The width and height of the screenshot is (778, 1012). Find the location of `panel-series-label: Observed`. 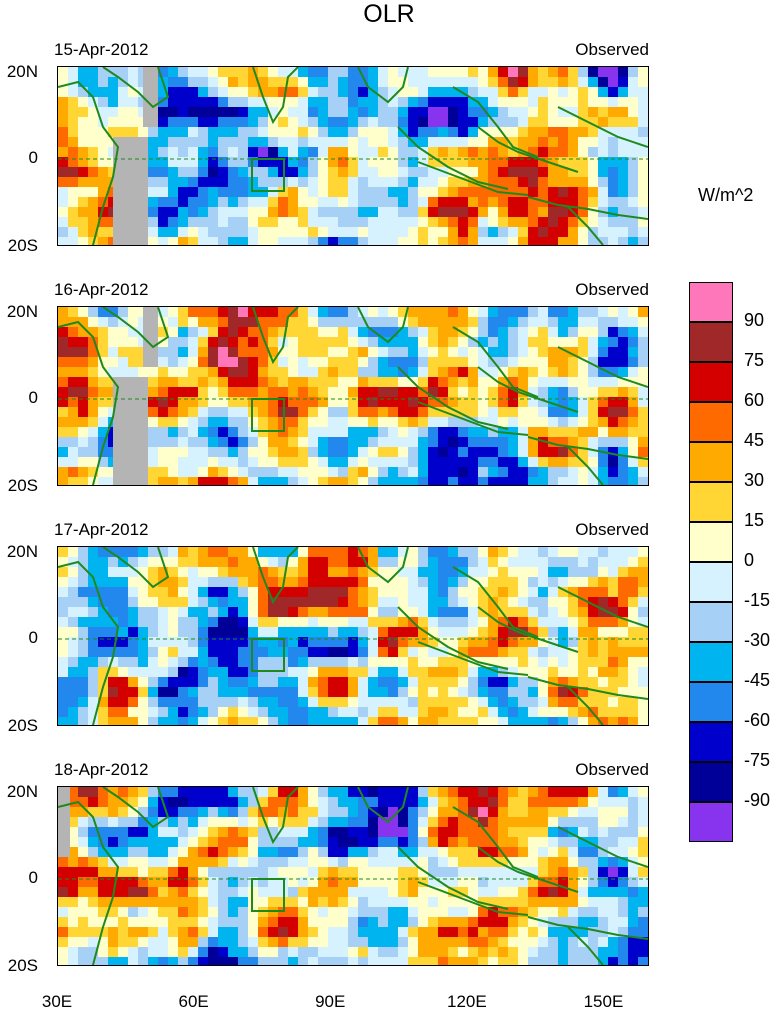

panel-series-label: Observed is located at coordinates (612, 289).